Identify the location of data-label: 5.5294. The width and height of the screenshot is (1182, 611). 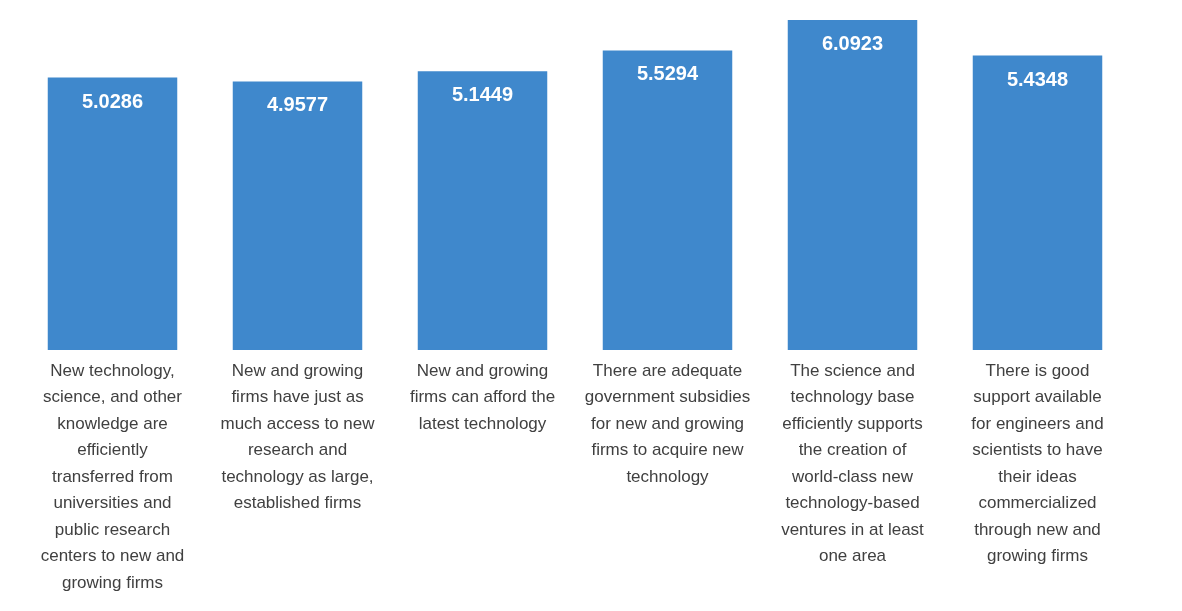
(667, 73).